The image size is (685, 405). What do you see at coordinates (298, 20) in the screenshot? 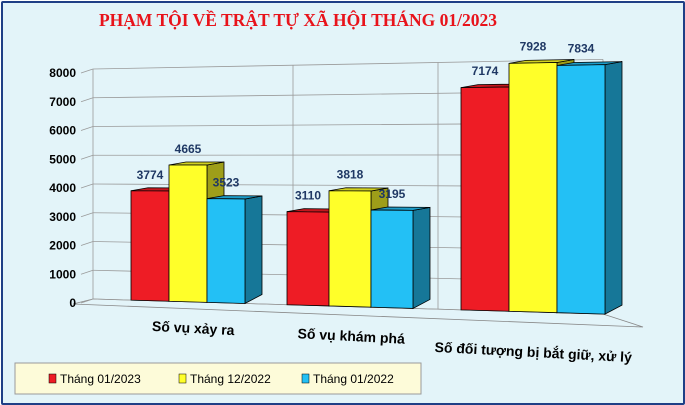
I see `chart-title: PHẠM TỘI VỀ TRẬT TỰ XÃ HỘI THÁNG 01/2023` at bounding box center [298, 20].